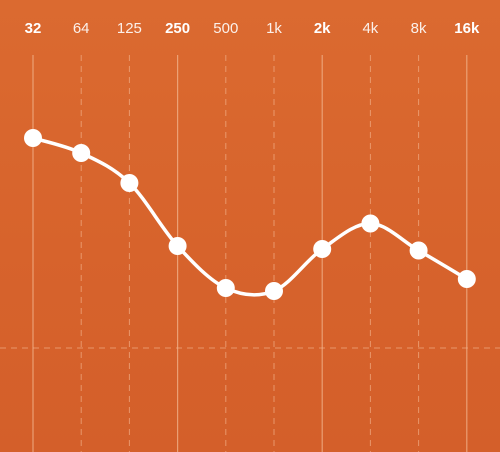 The image size is (500, 452). I want to click on band-handle-16k, so click(466, 279).